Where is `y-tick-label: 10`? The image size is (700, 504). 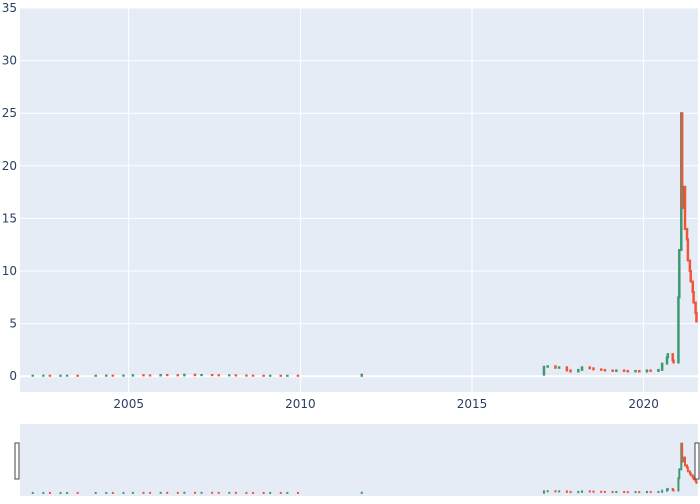
y-tick-label: 10 is located at coordinates (9, 271).